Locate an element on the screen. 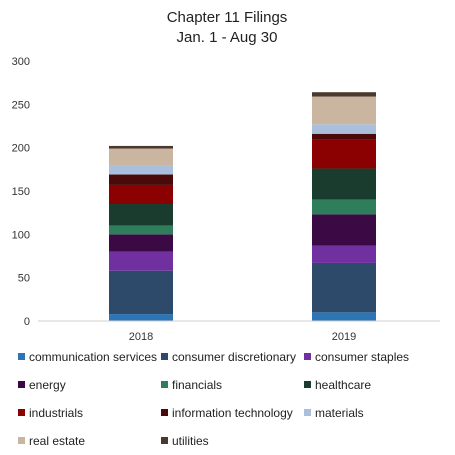  legend-label: energy is located at coordinates (47, 385).